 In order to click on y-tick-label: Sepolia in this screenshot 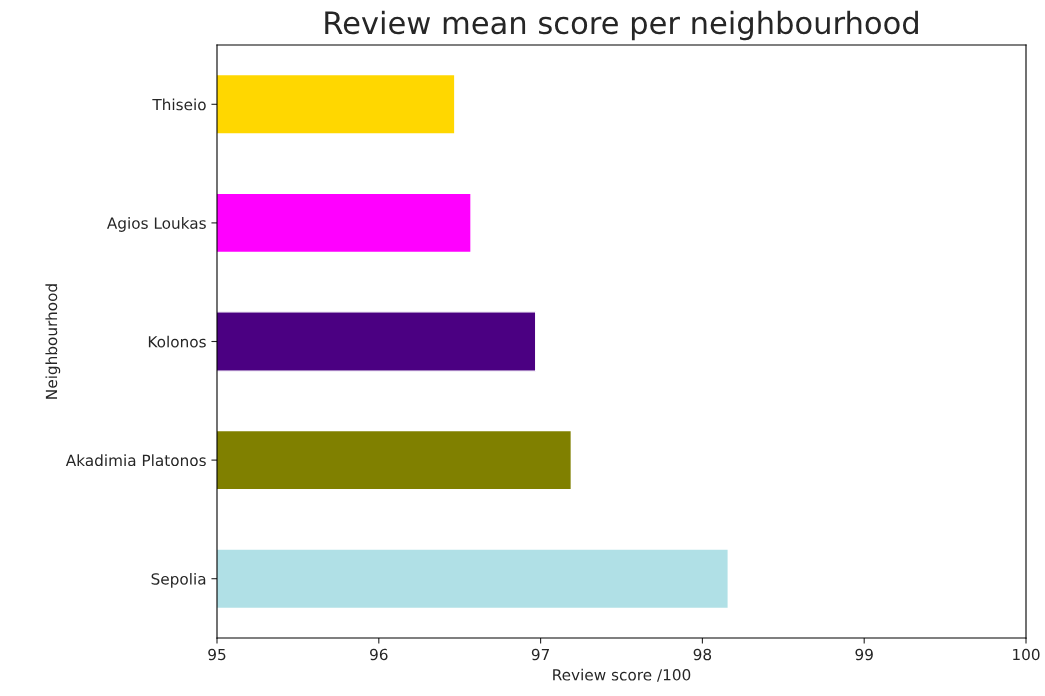, I will do `click(178, 580)`.